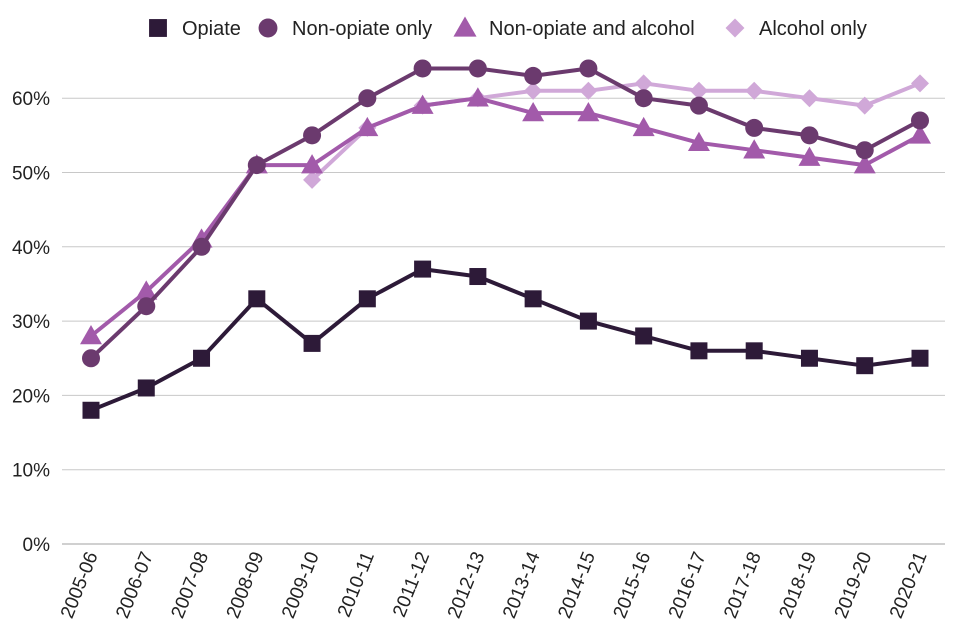  What do you see at coordinates (616, 131) in the screenshot?
I see `series-diamond` at bounding box center [616, 131].